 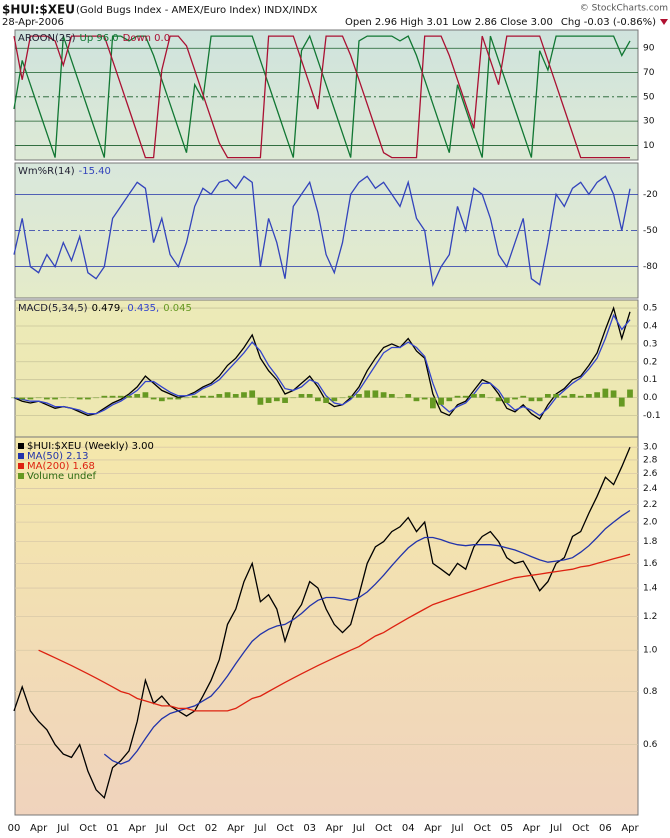 I want to click on annotation: Volume undef, so click(x=62, y=476).